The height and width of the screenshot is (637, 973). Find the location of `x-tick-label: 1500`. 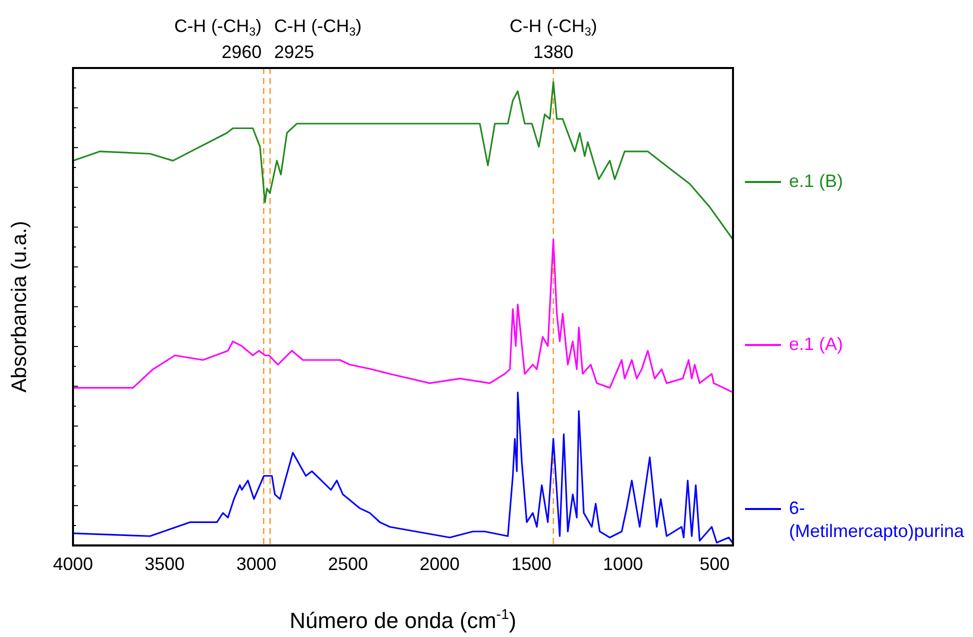

x-tick-label: 1500 is located at coordinates (531, 564).